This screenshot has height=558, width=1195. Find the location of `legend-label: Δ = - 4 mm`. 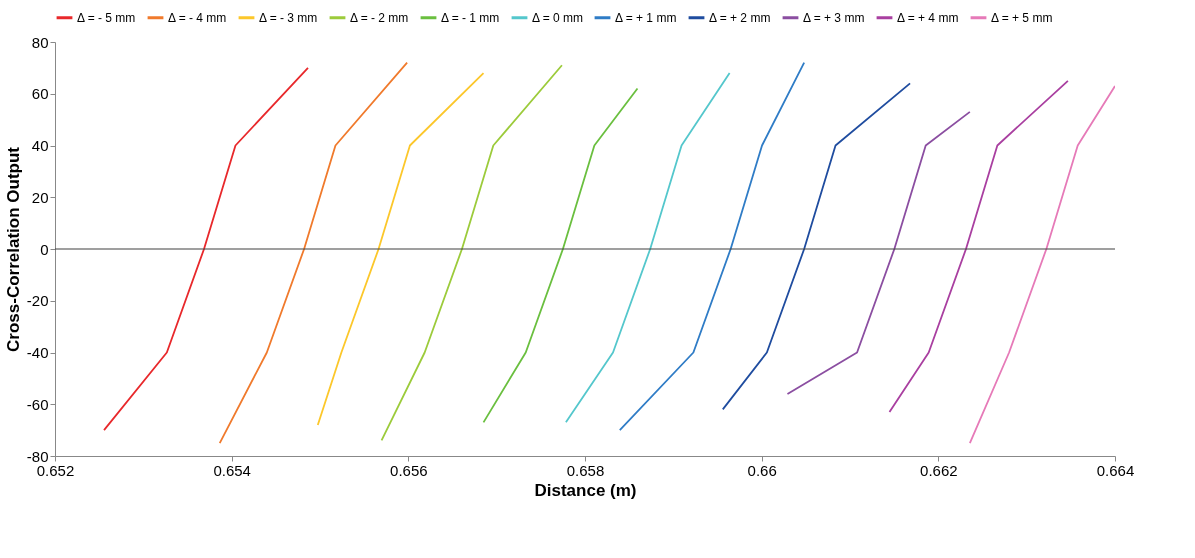

legend-label: Δ = - 4 mm is located at coordinates (197, 17).